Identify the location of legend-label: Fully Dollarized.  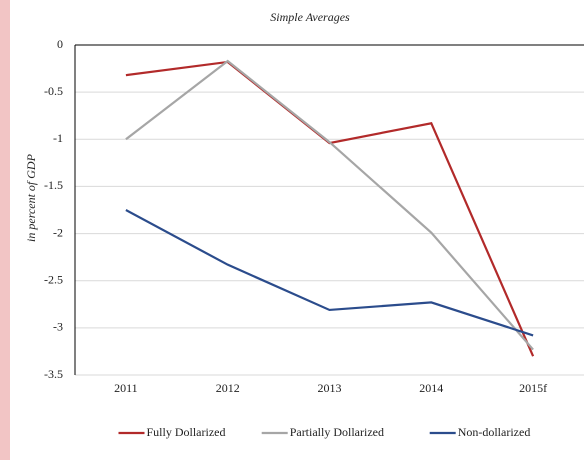
(186, 432).